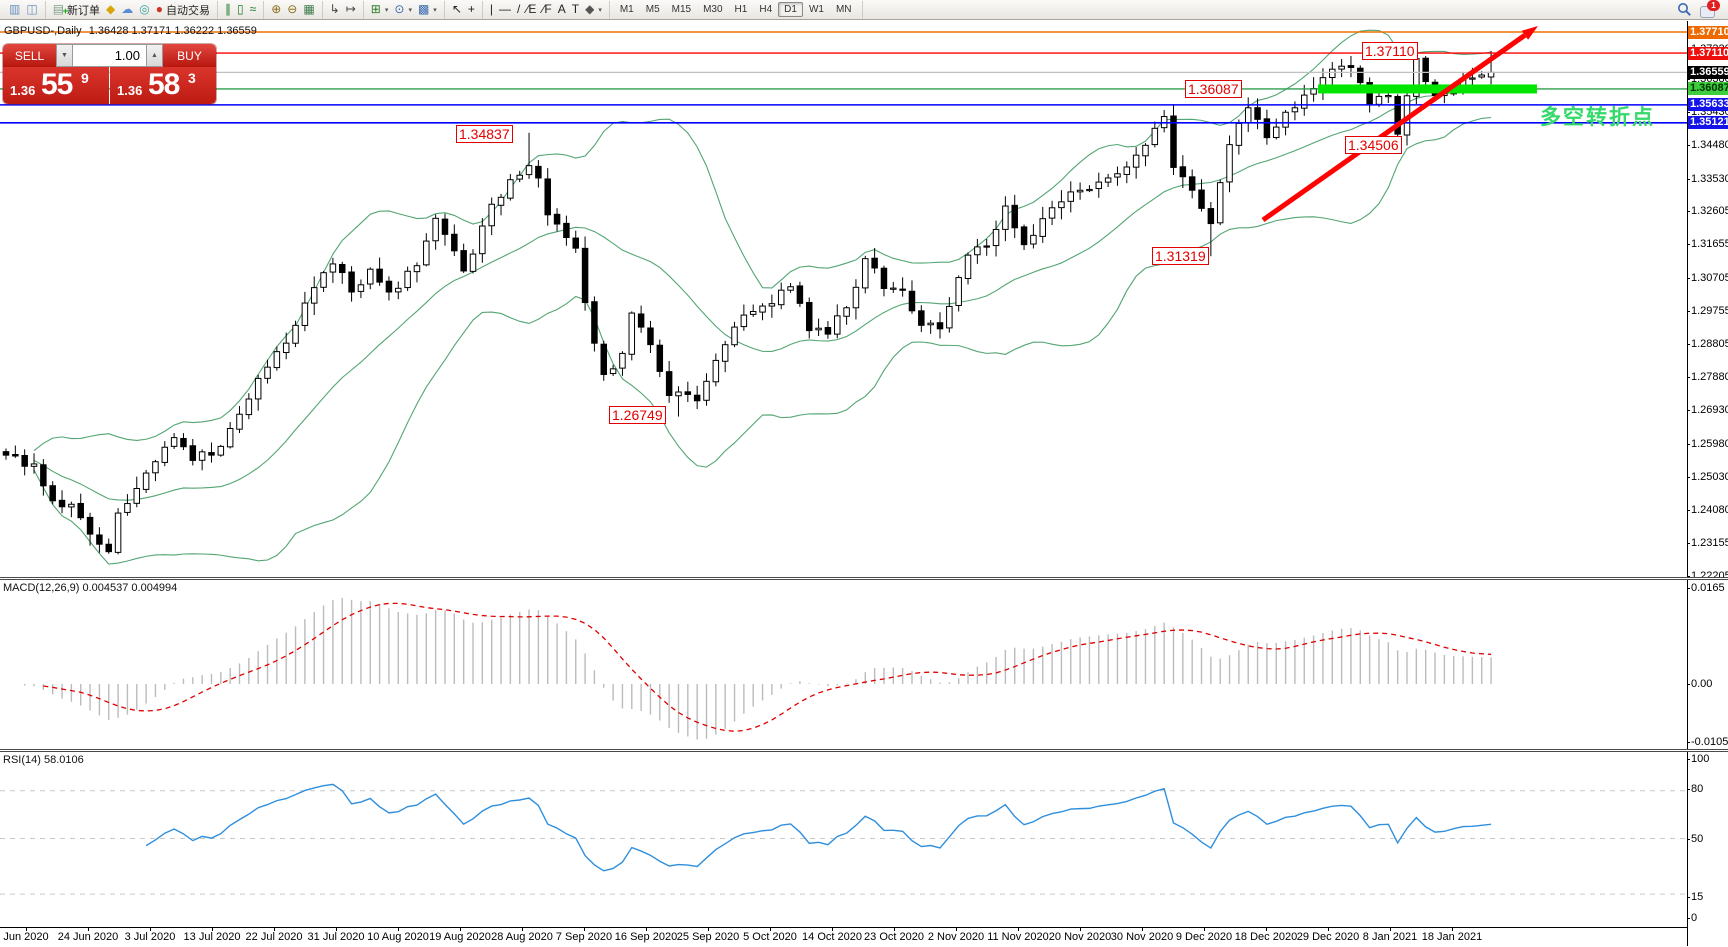 This screenshot has height=947, width=1728. I want to click on date-label: 31 Jul 2020, so click(336, 937).